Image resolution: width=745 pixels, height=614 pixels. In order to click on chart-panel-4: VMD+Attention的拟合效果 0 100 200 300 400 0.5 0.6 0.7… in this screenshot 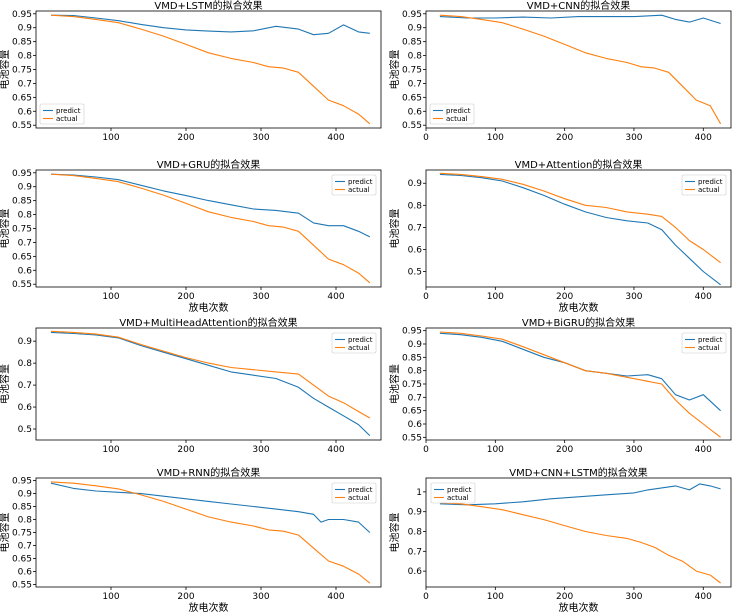, I will do `click(560, 236)`.